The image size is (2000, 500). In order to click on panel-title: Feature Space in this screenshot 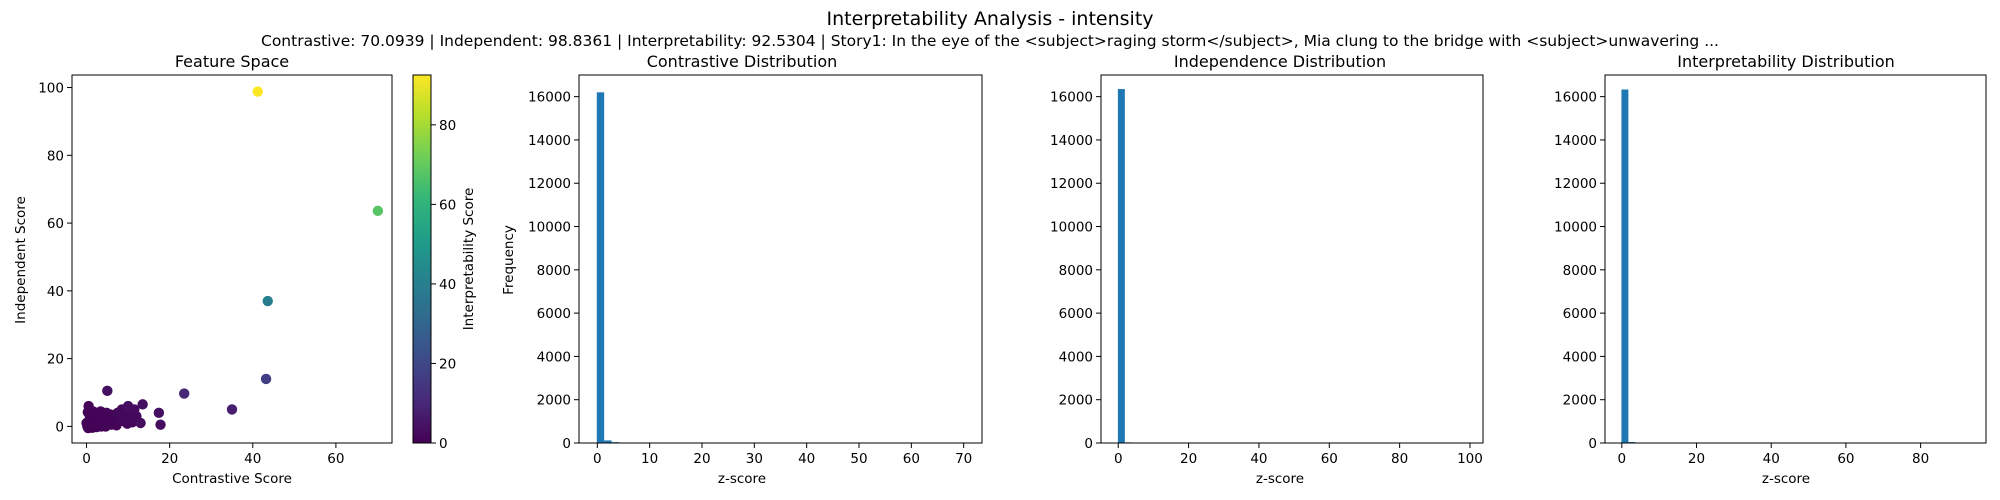, I will do `click(232, 61)`.